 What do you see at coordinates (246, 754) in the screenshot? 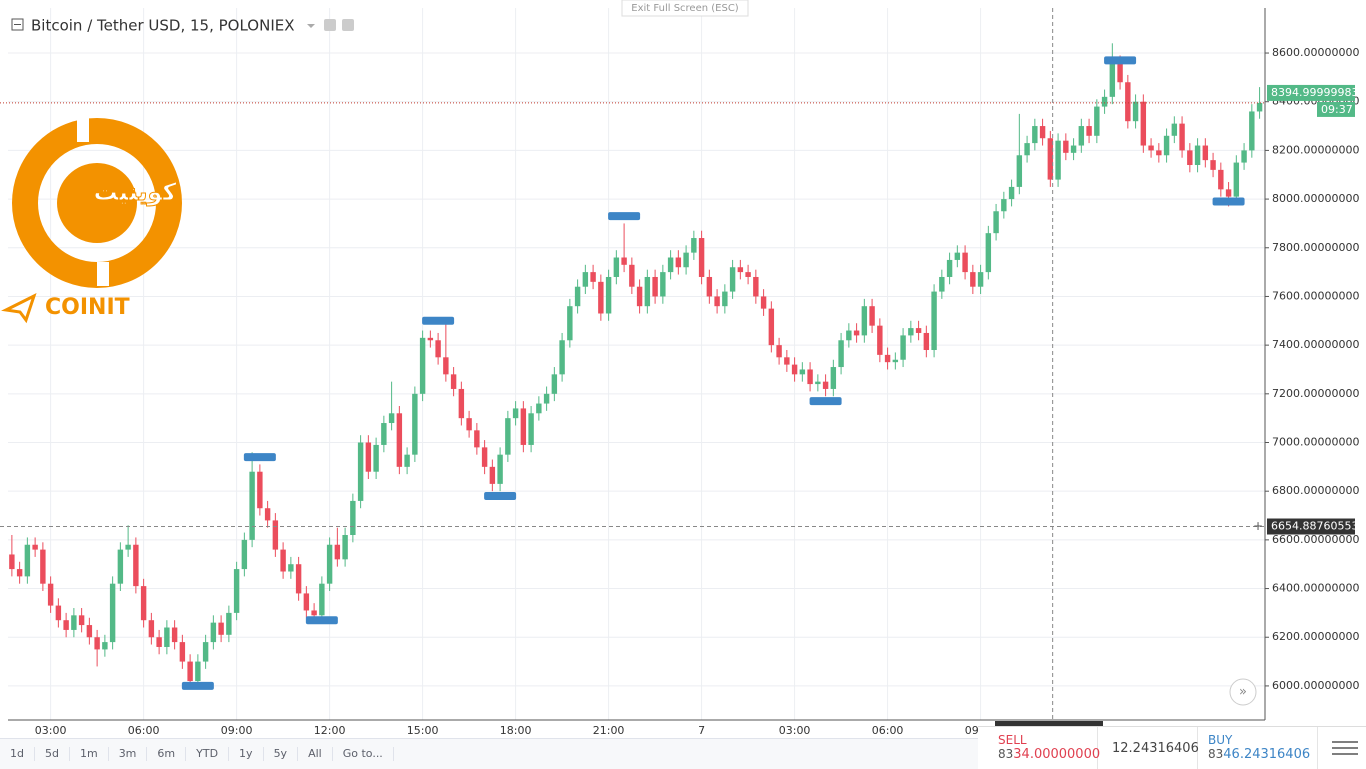
I see `timeframe-button: 1y` at bounding box center [246, 754].